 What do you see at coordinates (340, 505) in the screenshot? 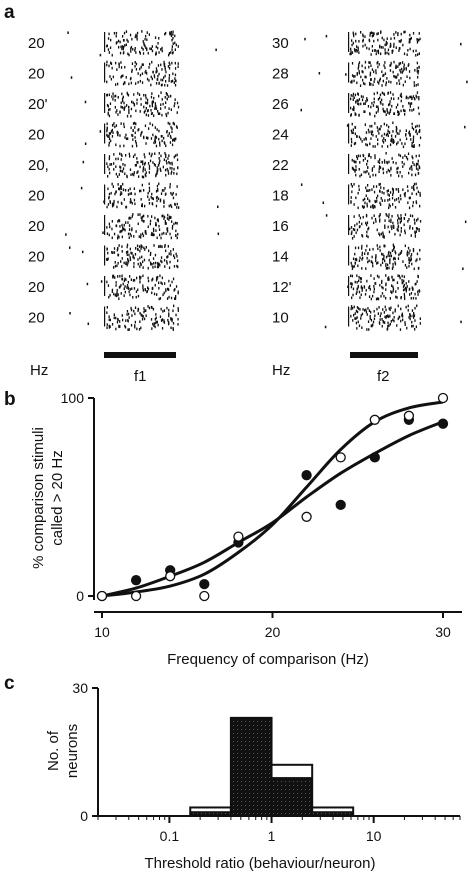
I see `data-point-filled` at bounding box center [340, 505].